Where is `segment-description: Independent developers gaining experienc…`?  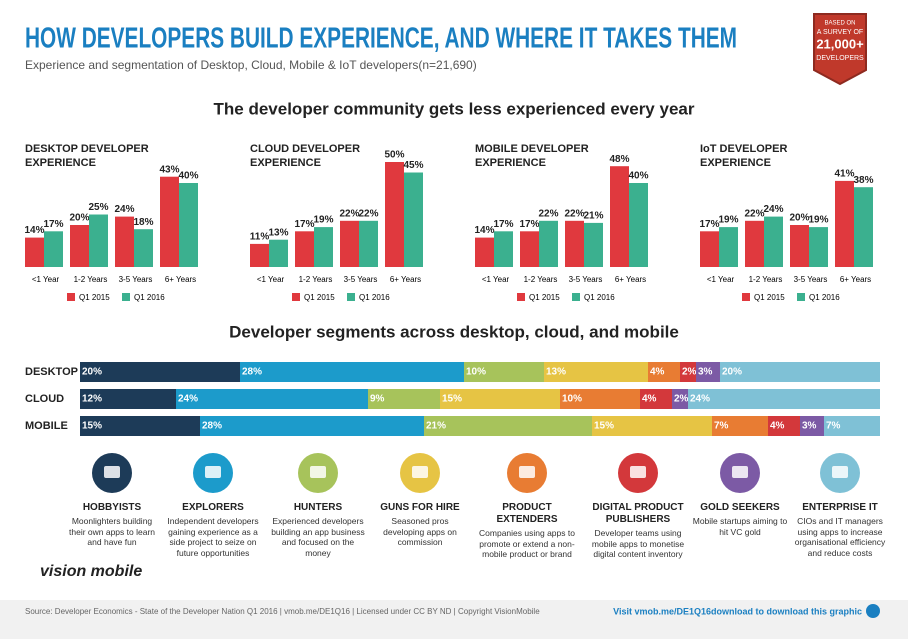
segment-description: Independent developers gaining experienc… is located at coordinates (213, 537).